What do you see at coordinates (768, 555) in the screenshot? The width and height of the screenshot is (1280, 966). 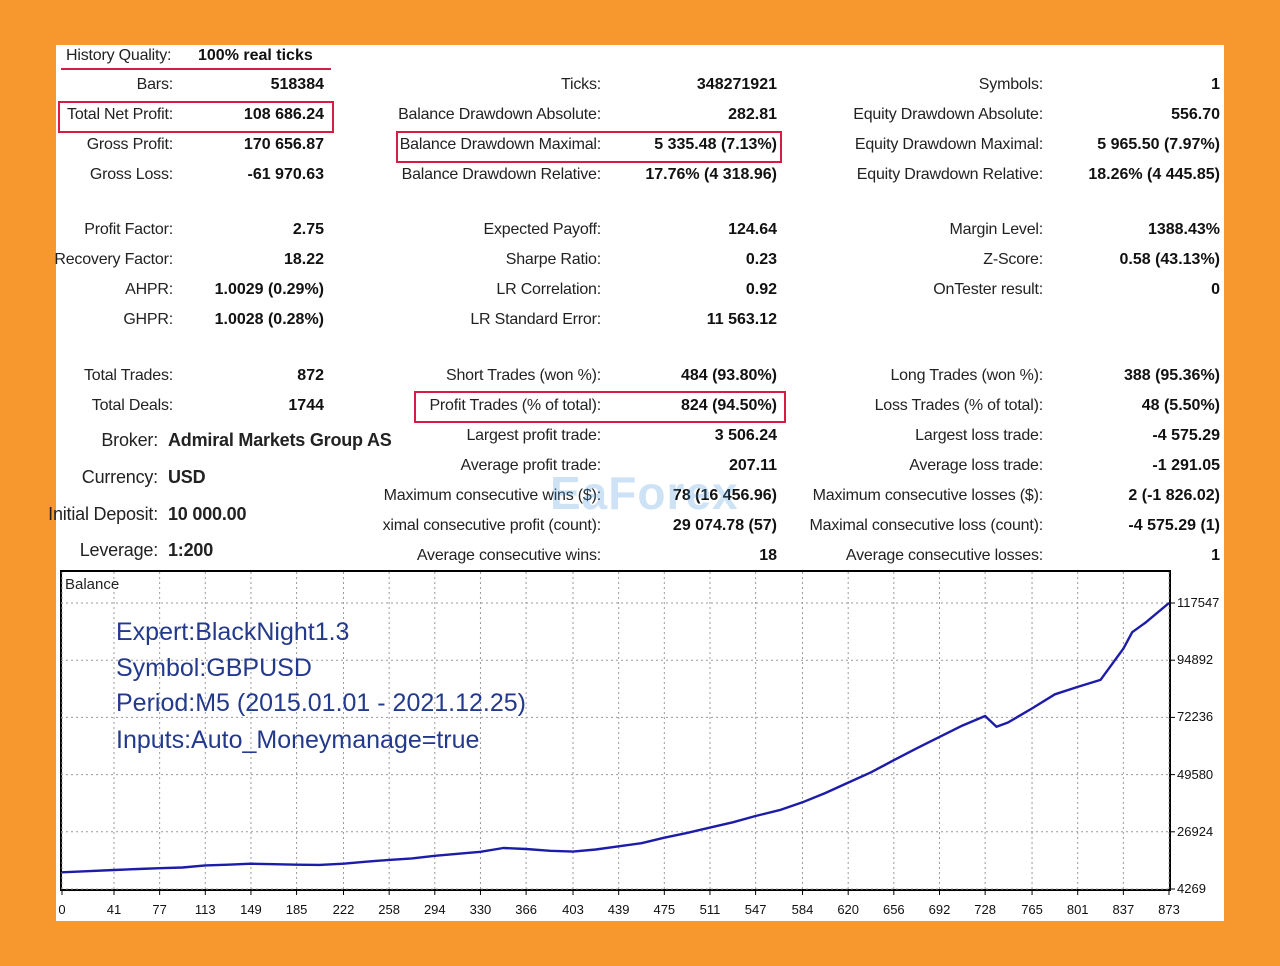 I see `stat-value: 18` at bounding box center [768, 555].